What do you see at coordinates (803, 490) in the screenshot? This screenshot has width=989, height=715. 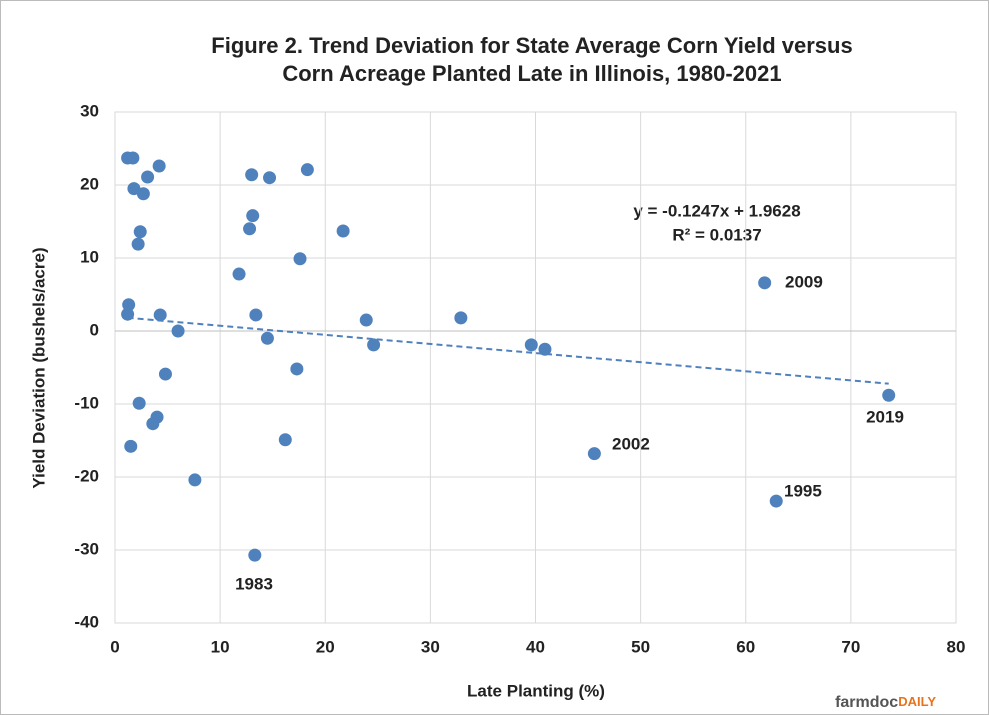 I see `annotation: 1995` at bounding box center [803, 490].